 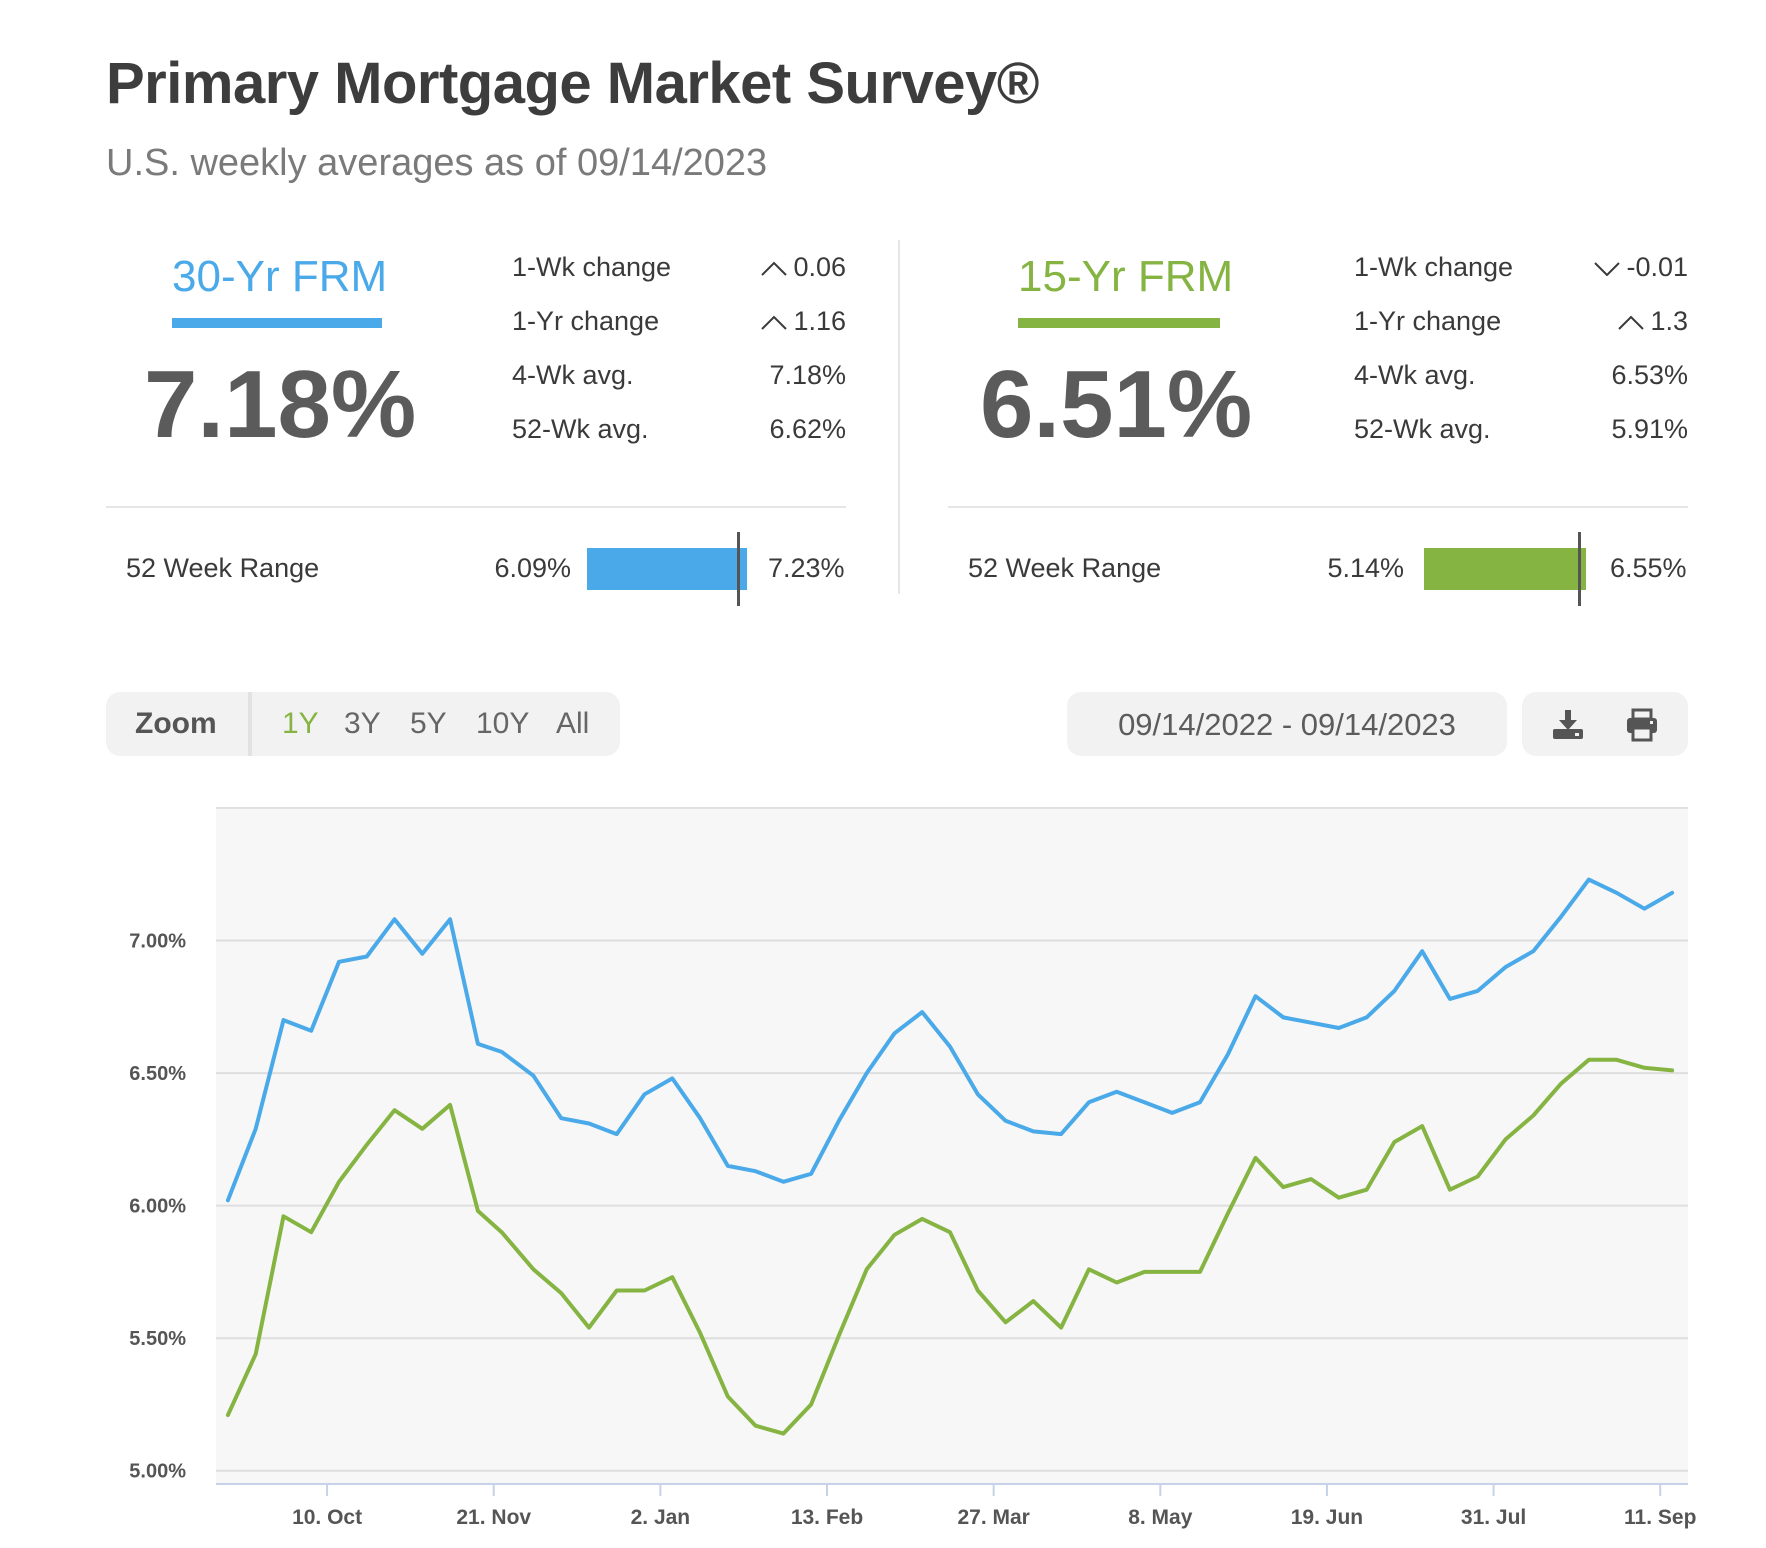 I want to click on rate-value: 6.51%, so click(x=1116, y=404).